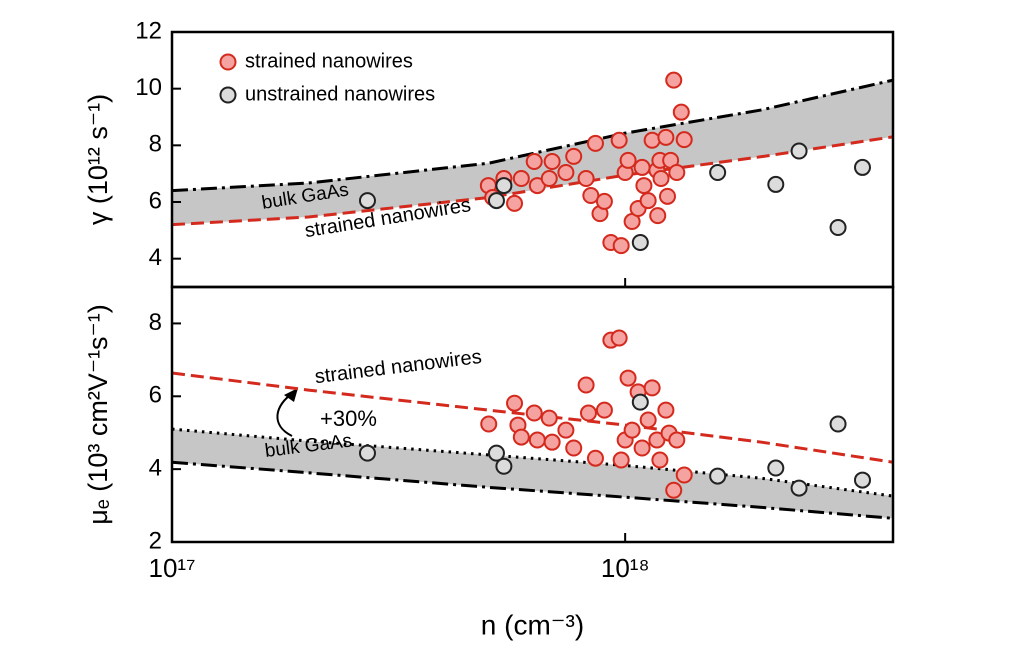 The width and height of the screenshot is (1024, 657). Describe the element at coordinates (291, 395) in the screenshot. I see `arrow-head` at that location.